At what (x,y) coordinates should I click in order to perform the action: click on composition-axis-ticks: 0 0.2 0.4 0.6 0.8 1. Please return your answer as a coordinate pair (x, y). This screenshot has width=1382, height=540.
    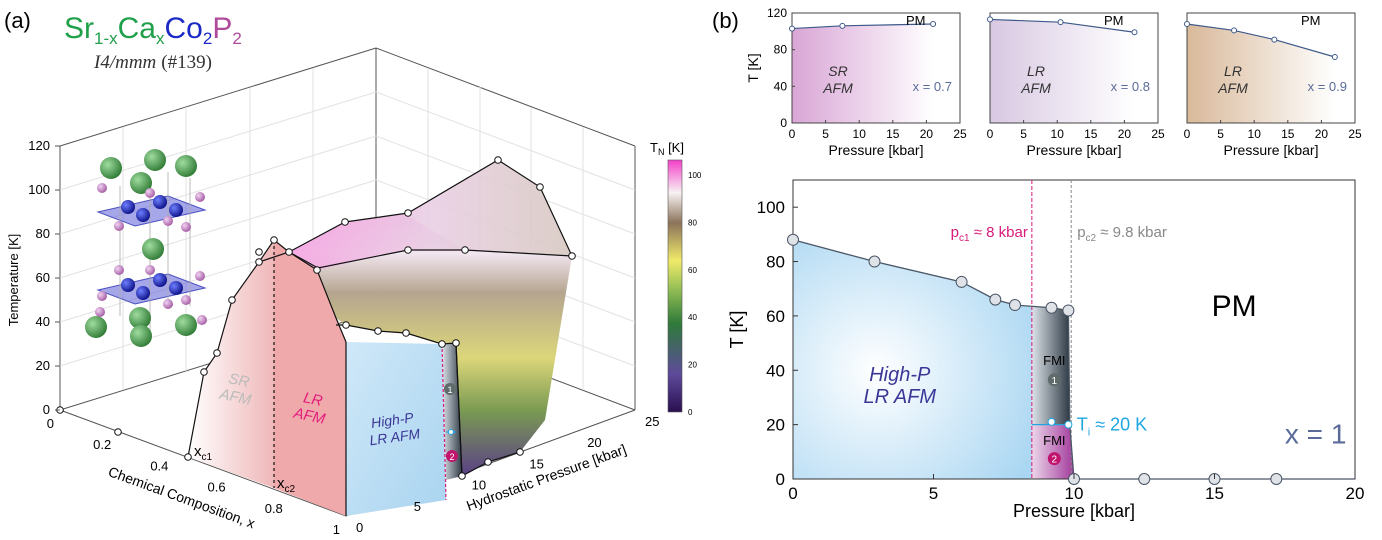
    Looking at the image, I should click on (193, 476).